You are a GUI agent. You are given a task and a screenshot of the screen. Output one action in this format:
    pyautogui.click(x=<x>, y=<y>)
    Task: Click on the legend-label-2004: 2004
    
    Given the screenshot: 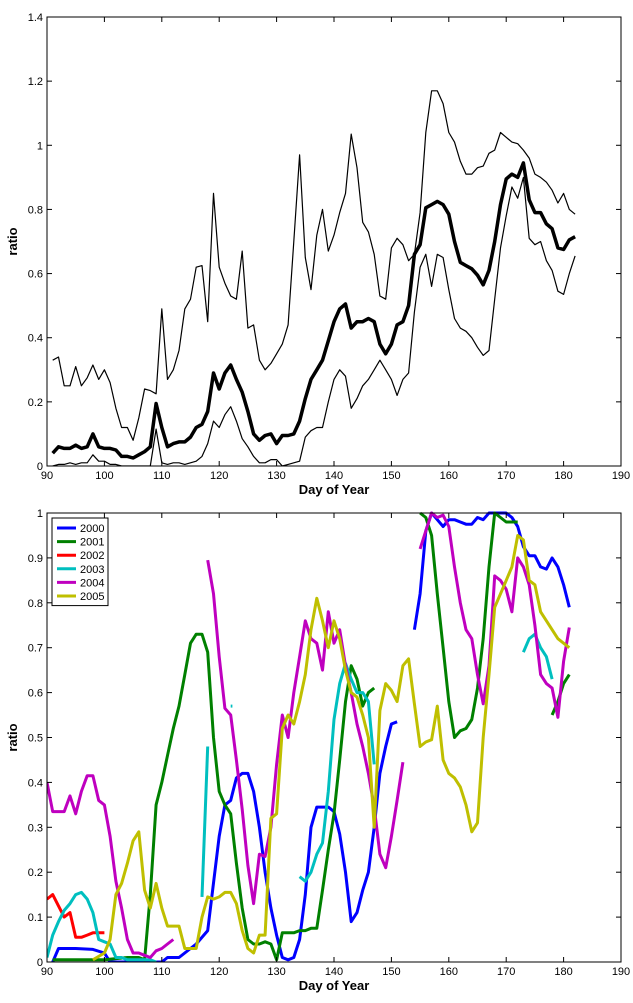 What is the action you would take?
    pyautogui.click(x=92, y=583)
    